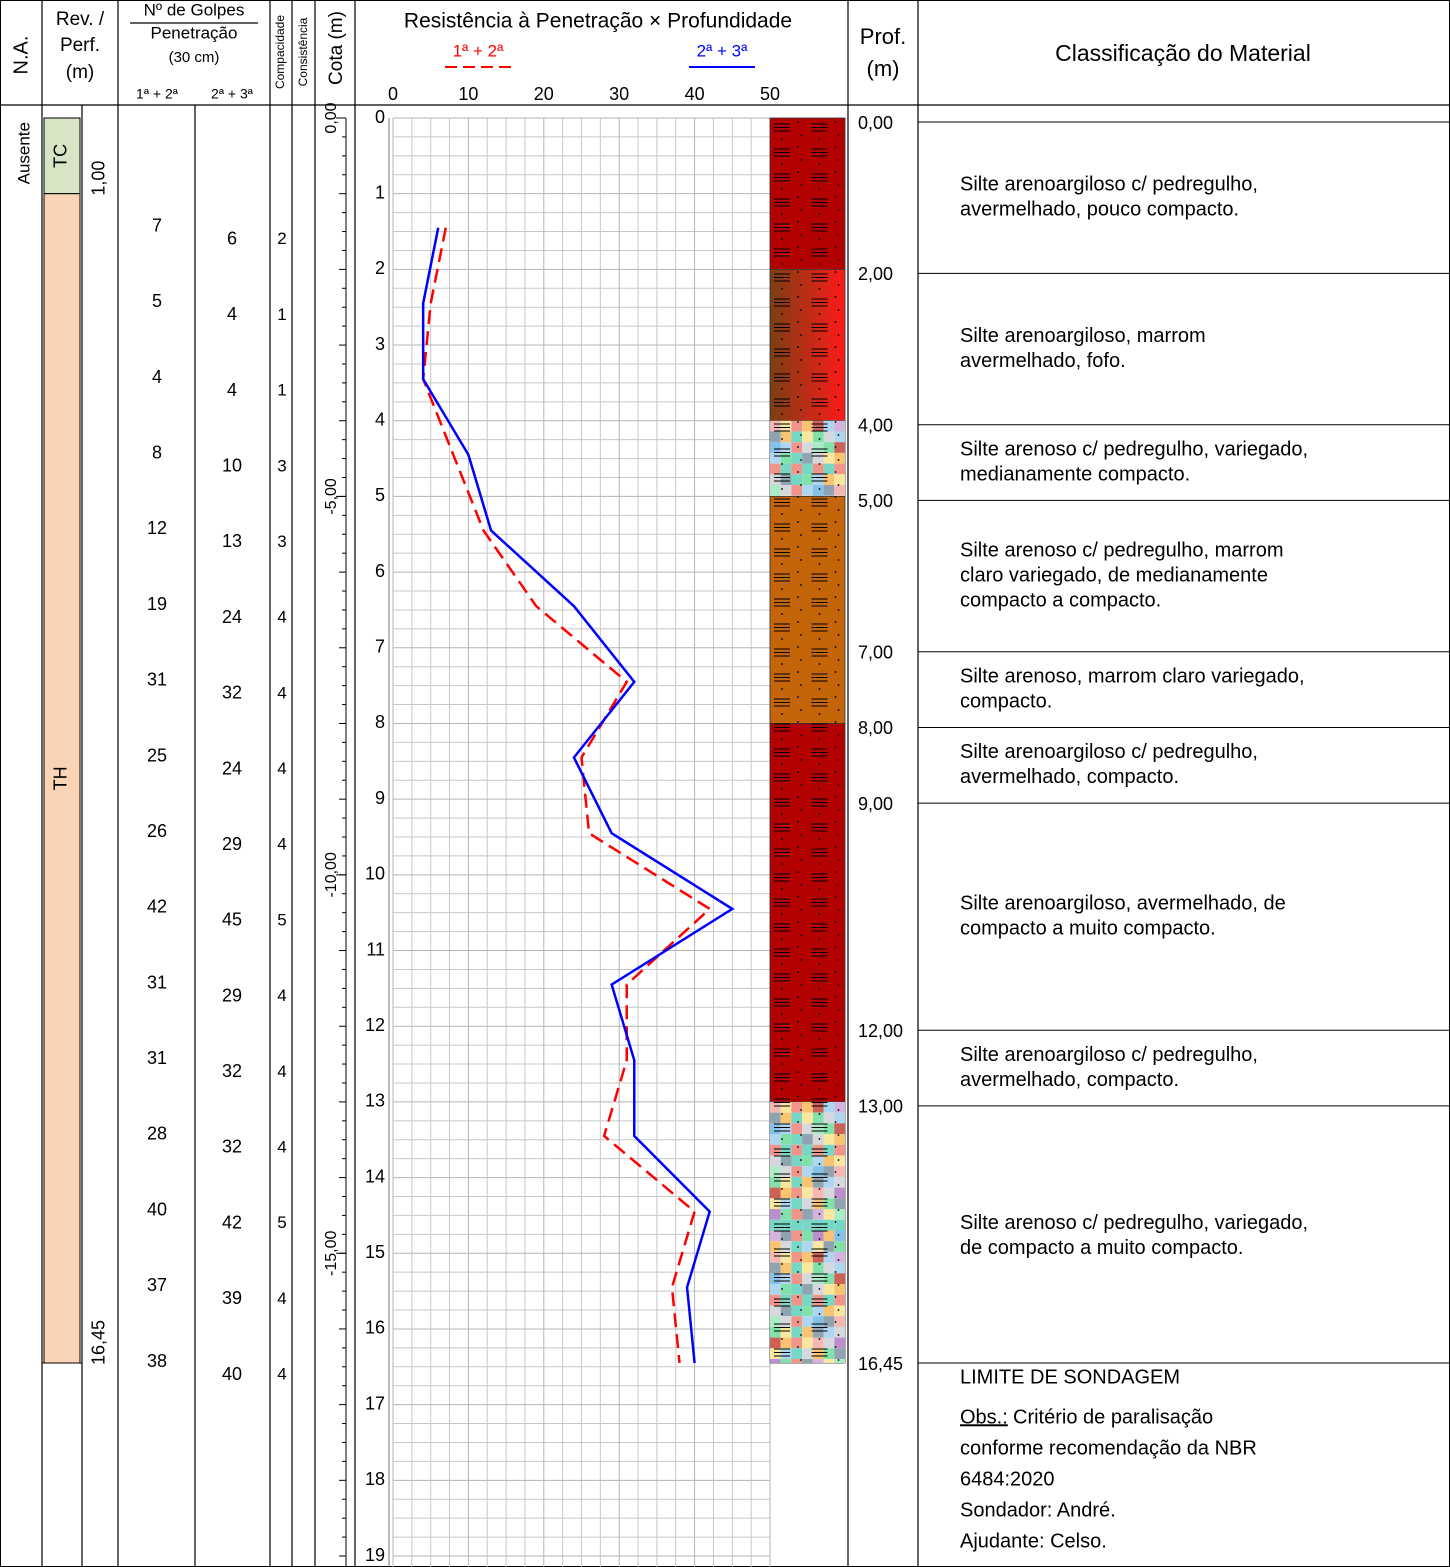 The width and height of the screenshot is (1450, 1567). Describe the element at coordinates (1070, 1377) in the screenshot. I see `end-title: LIMITE DE SONDAGEM` at that location.